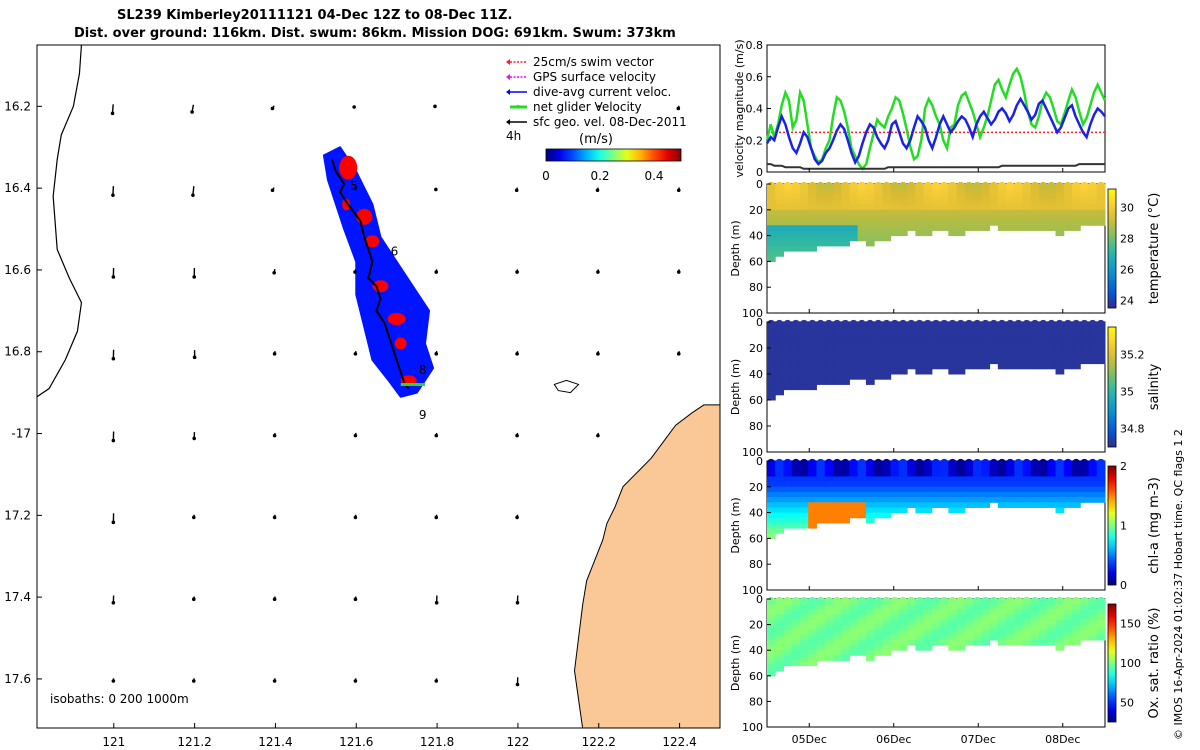 The image size is (1200, 750). I want to click on y-tick-label: 0.2, so click(755, 140).